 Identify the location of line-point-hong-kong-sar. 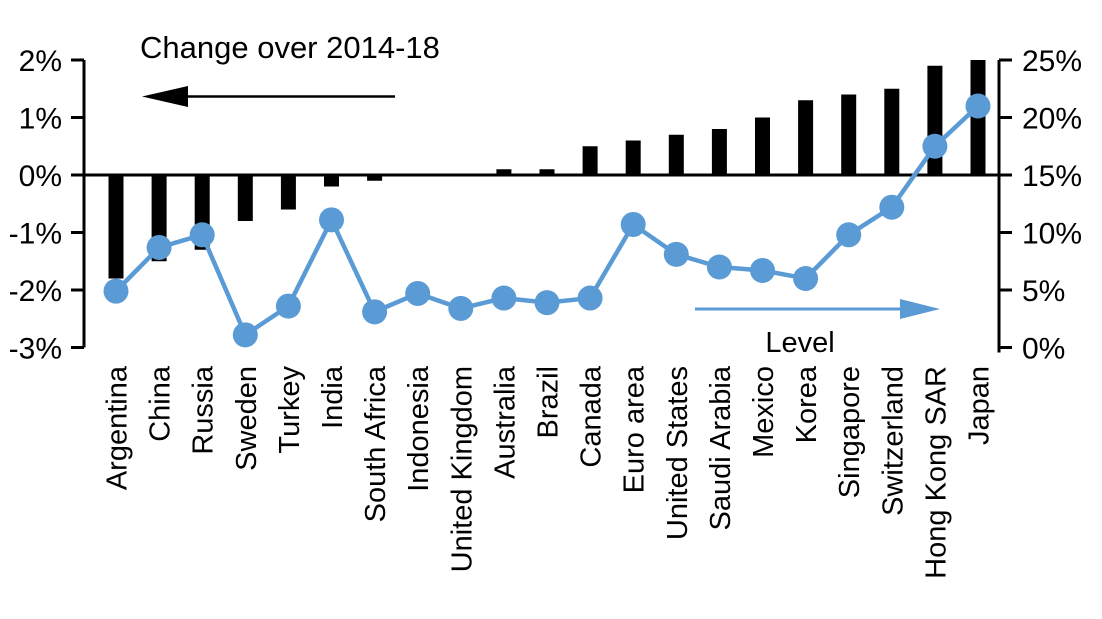
(935, 146).